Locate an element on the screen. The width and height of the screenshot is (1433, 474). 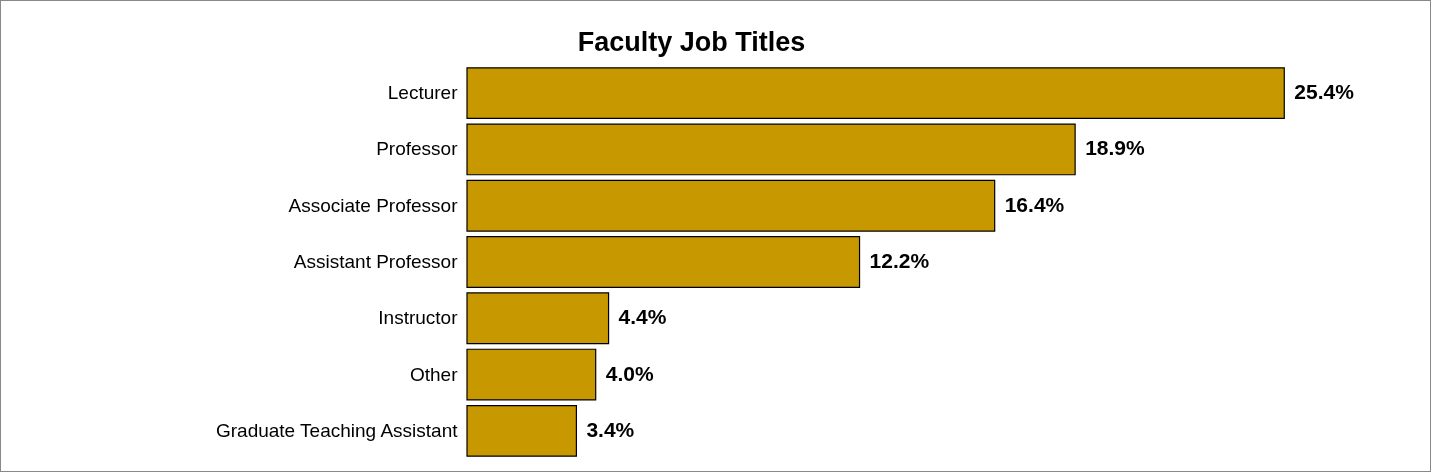
y-tick-label: Graduate Teaching Assistant is located at coordinates (337, 430).